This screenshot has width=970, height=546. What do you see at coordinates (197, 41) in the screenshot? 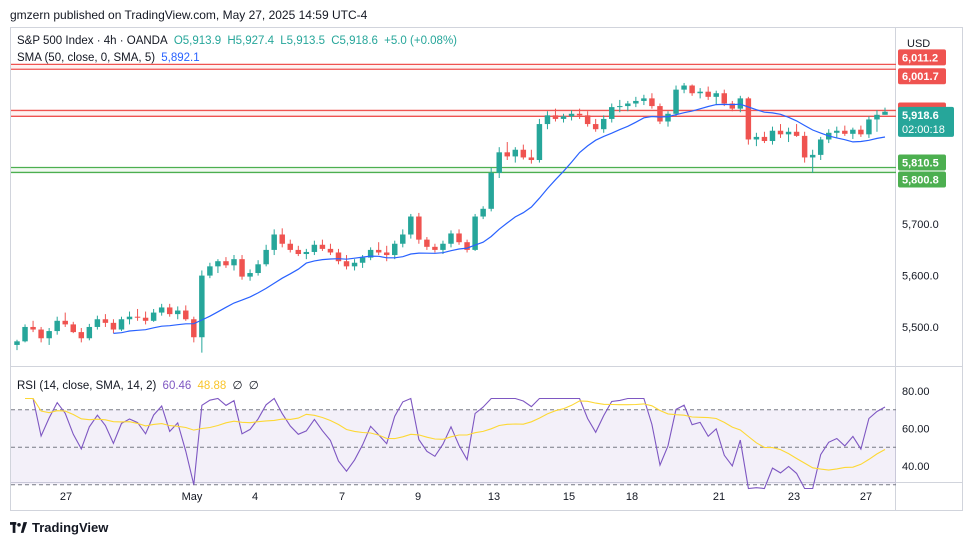
I see `open-value: O5,913.9` at bounding box center [197, 41].